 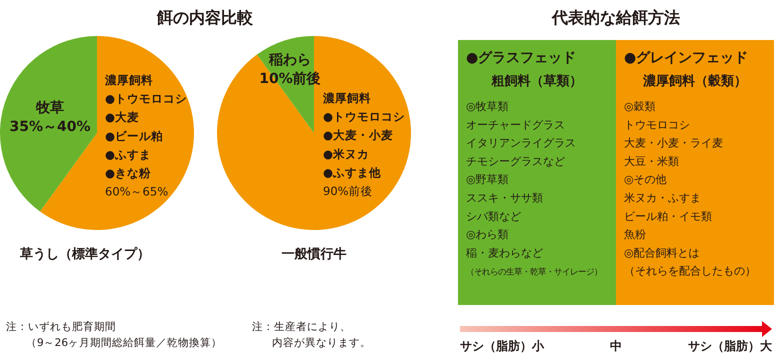 I want to click on text: サシ（脂肪）小, so click(x=502, y=346).